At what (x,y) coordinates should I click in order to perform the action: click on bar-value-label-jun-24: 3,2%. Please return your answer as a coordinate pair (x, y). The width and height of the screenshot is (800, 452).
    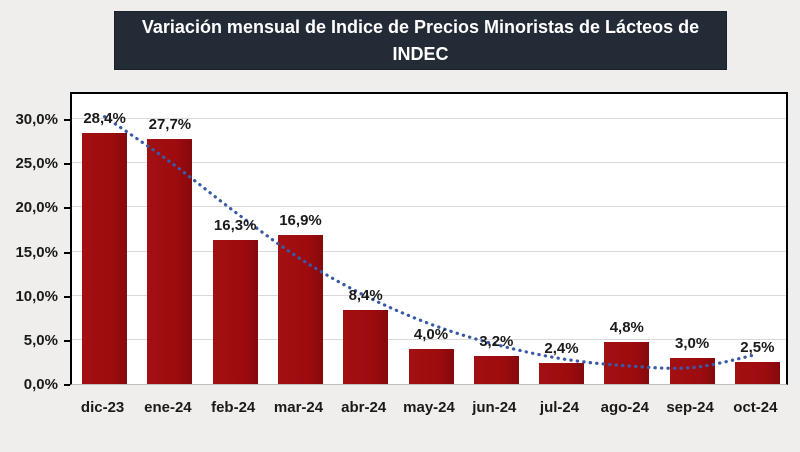
    Looking at the image, I should click on (496, 341).